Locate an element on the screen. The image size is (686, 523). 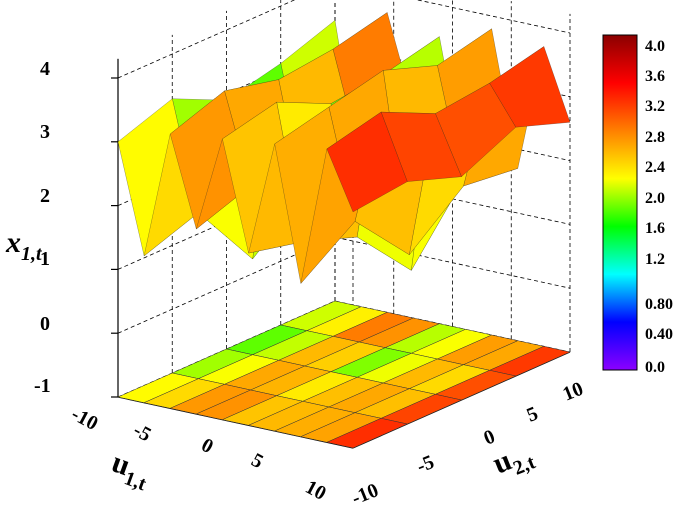
colorbar-tick-label: 0.0 is located at coordinates (655, 367).